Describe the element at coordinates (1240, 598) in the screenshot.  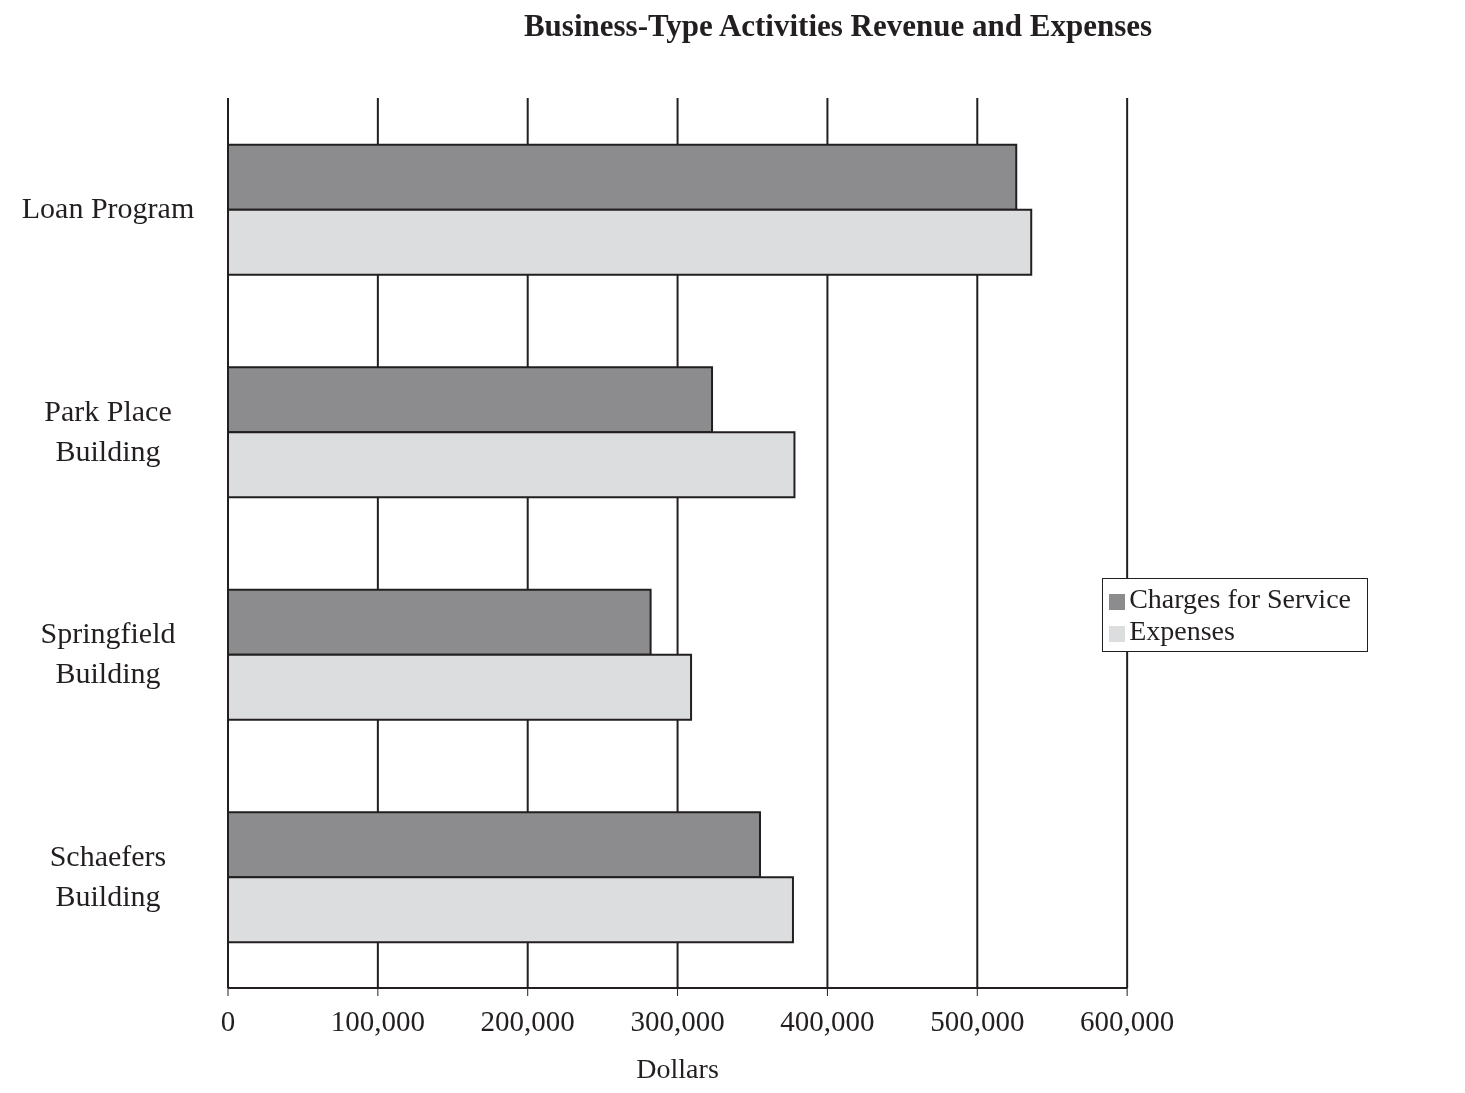
I see `legend-label: Charges for Service` at that location.